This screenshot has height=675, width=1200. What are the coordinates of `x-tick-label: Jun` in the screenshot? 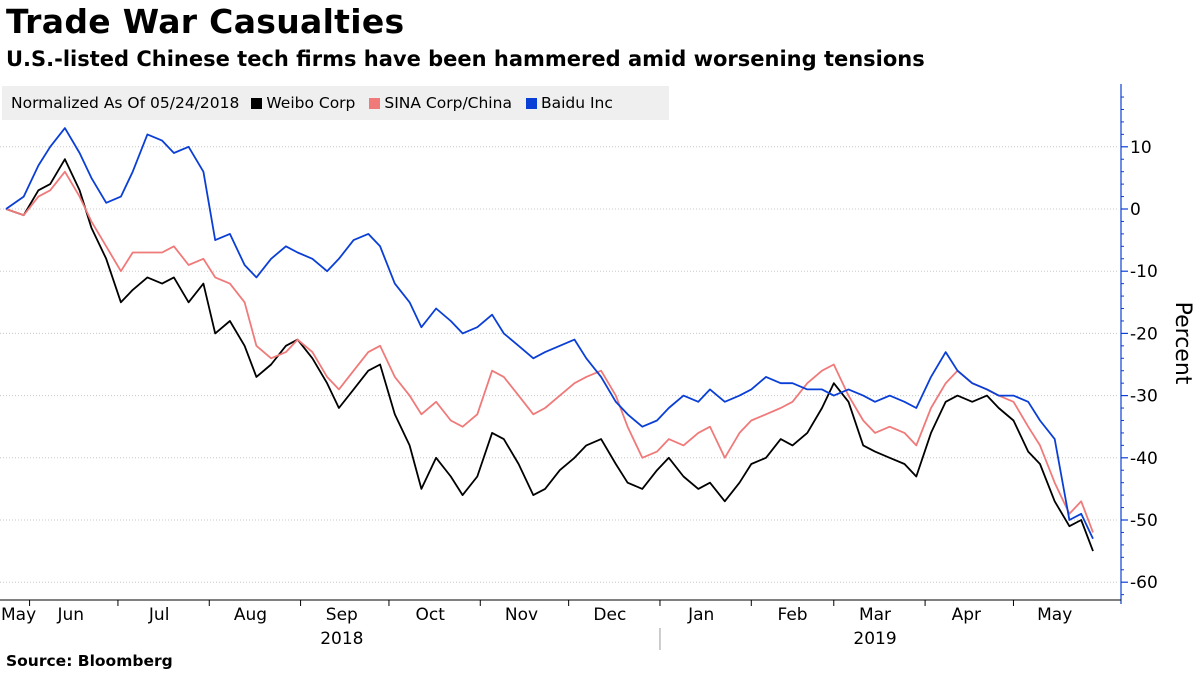 It's located at (71, 615).